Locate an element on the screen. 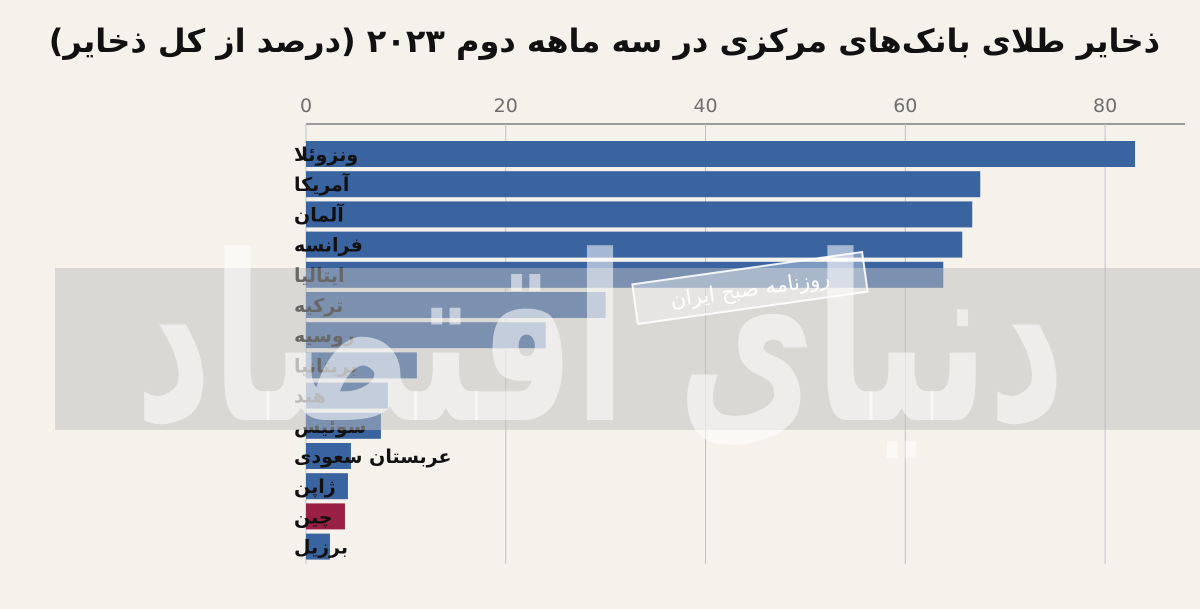 Image resolution: width=1200 pixels, height=609 pixels. category-label: ژاپن is located at coordinates (315, 487).